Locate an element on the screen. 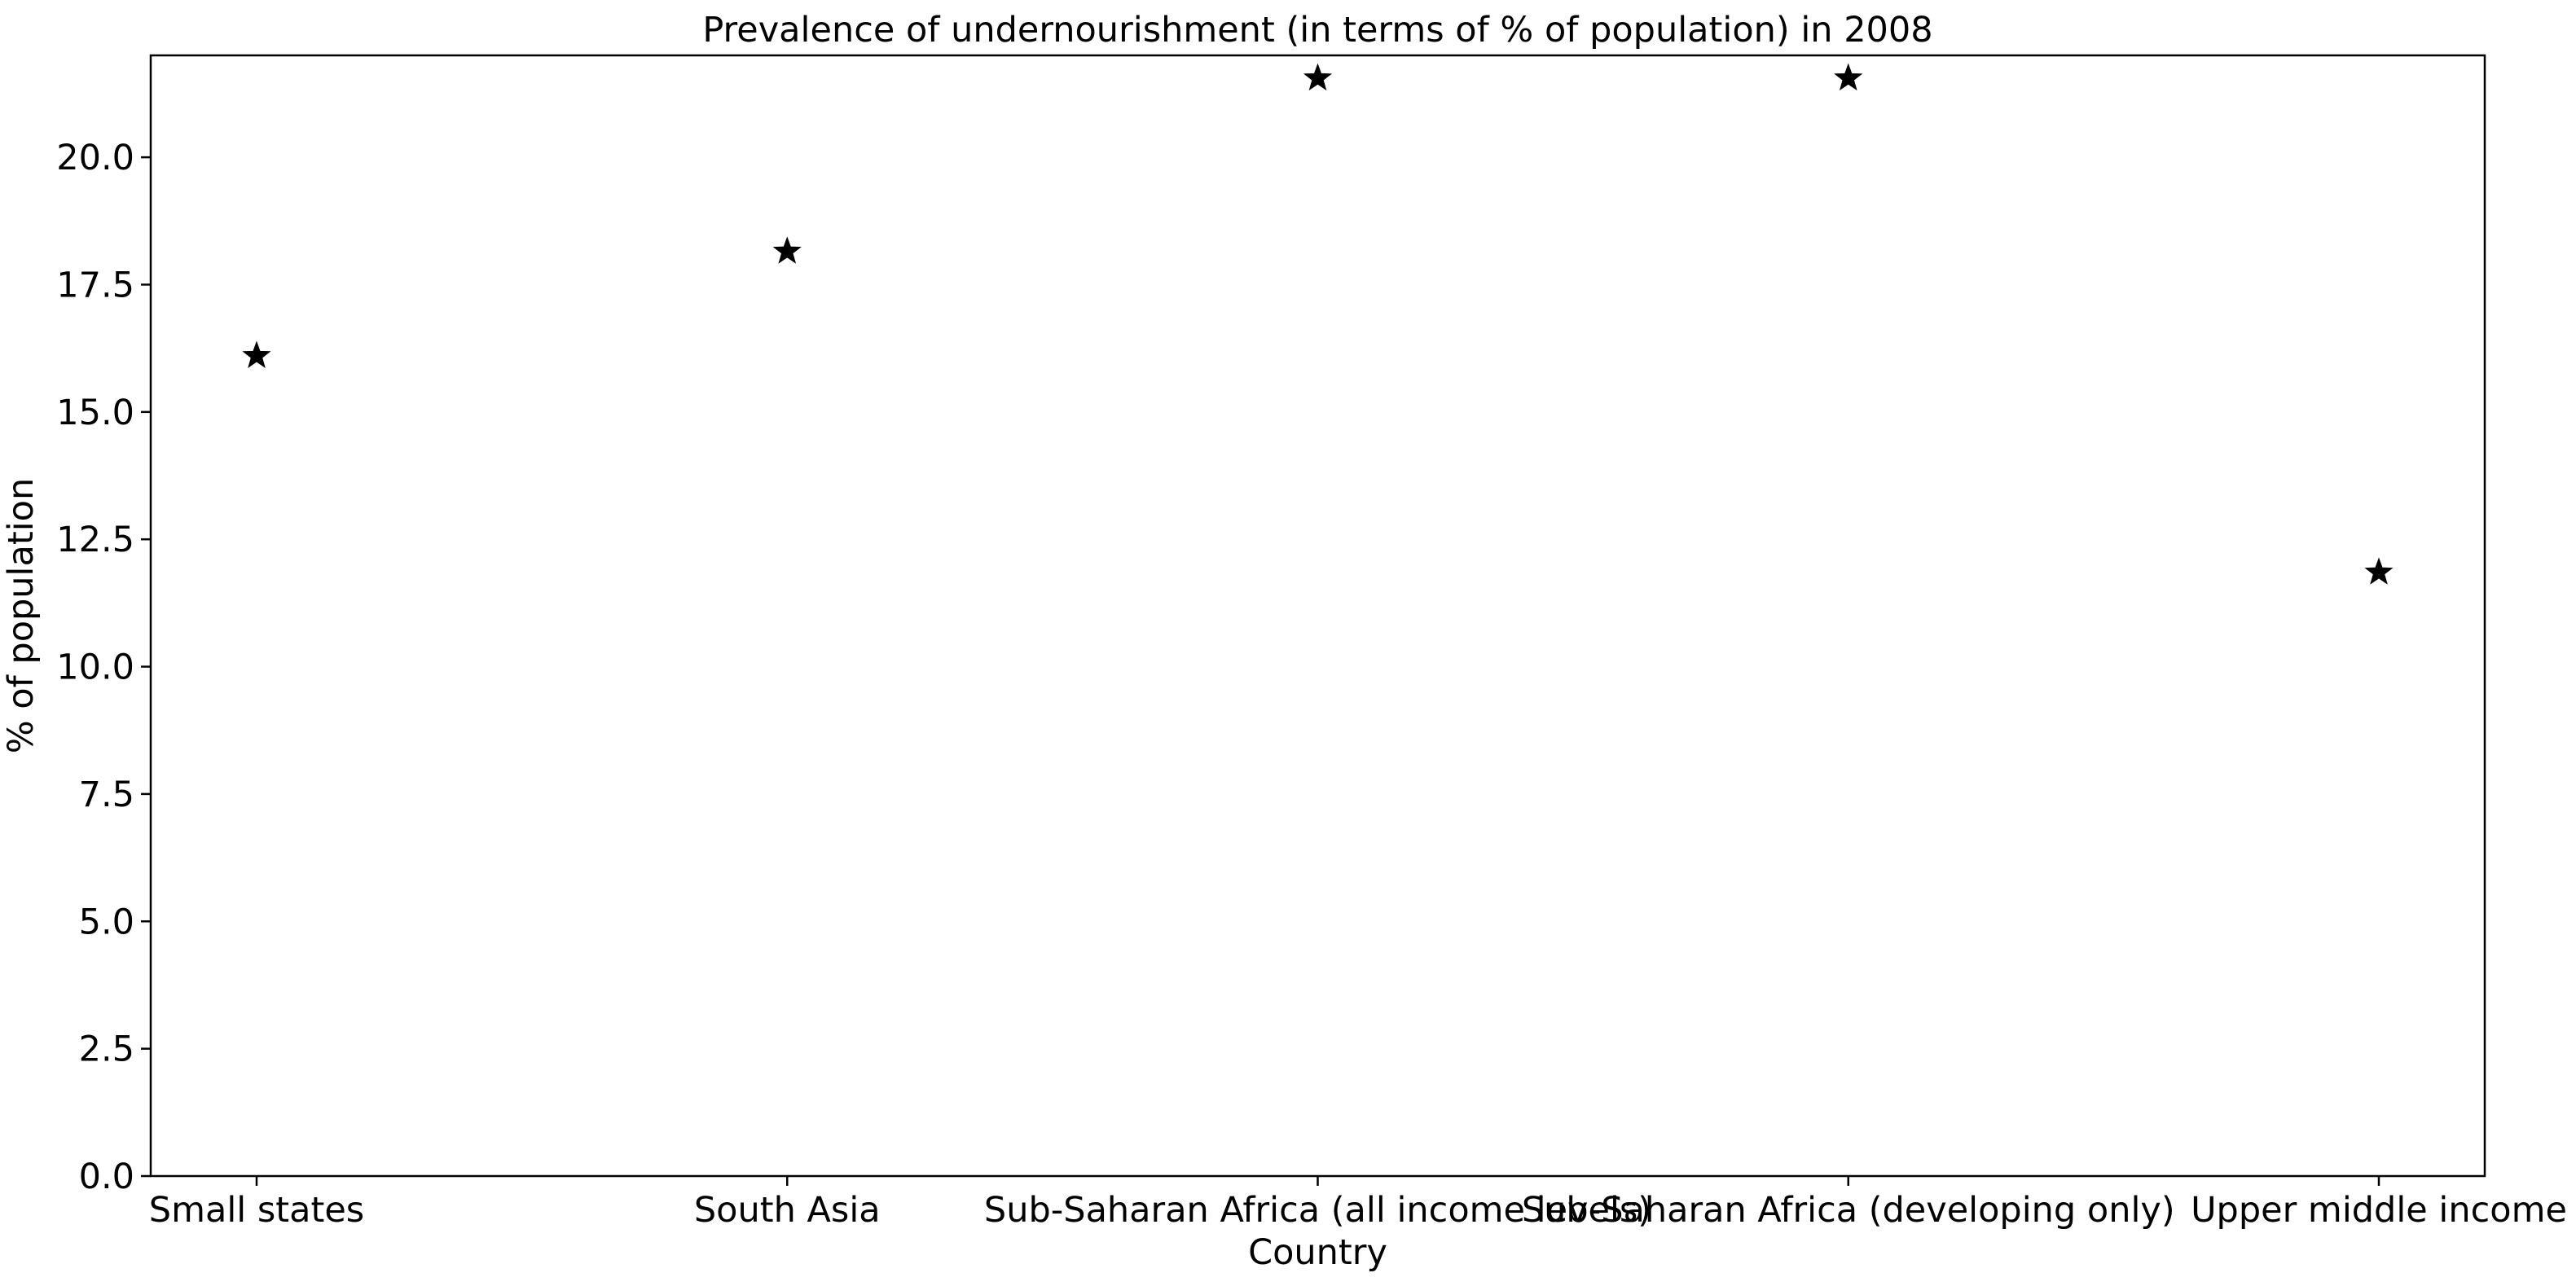 The image size is (2576, 1286). y-tick-label: 2.5 is located at coordinates (106, 1049).